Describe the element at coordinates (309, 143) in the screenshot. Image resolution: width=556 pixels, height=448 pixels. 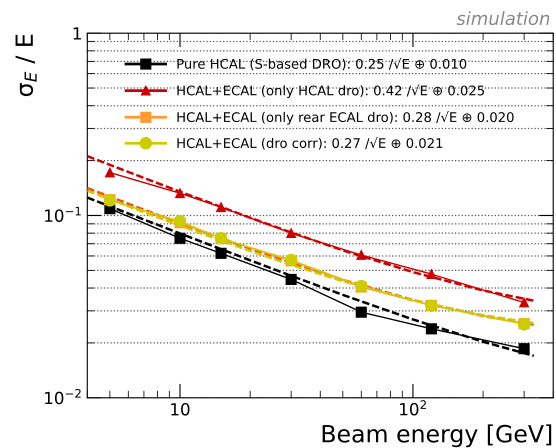
I see `legend-label: HCAL+ECAL (dro corr): 0.27 /√E ⊕ 0.021` at that location.